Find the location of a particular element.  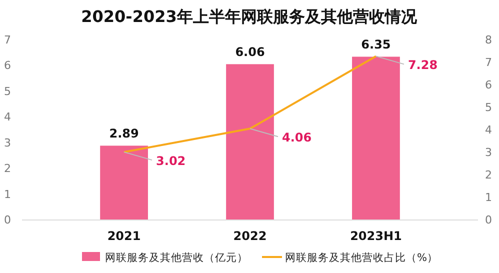

y-tick-label: 7 is located at coordinates (7, 40).